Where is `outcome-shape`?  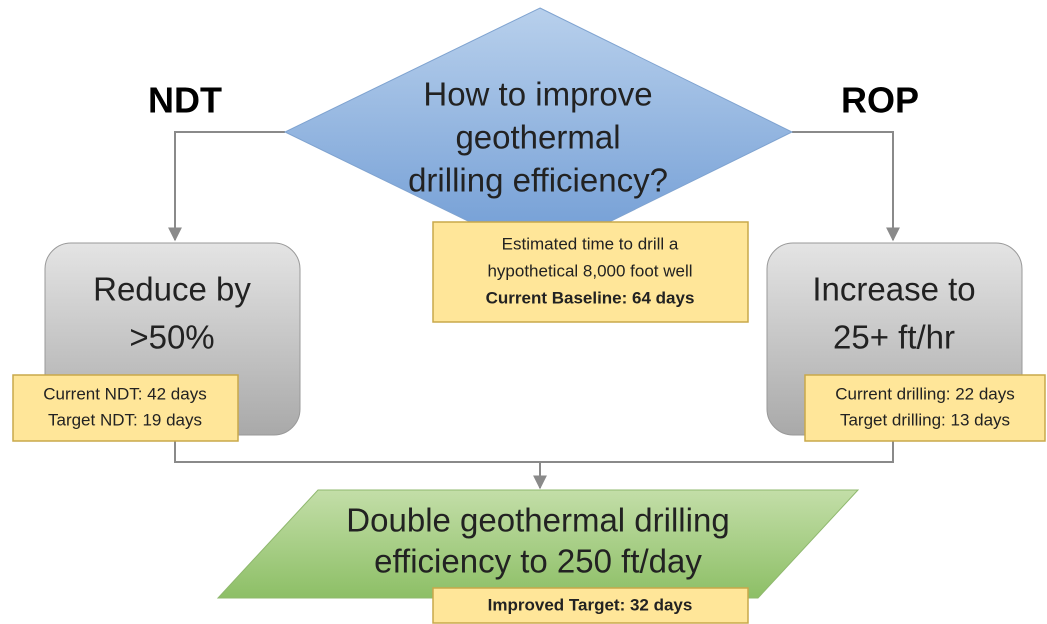
outcome-shape is located at coordinates (538, 544).